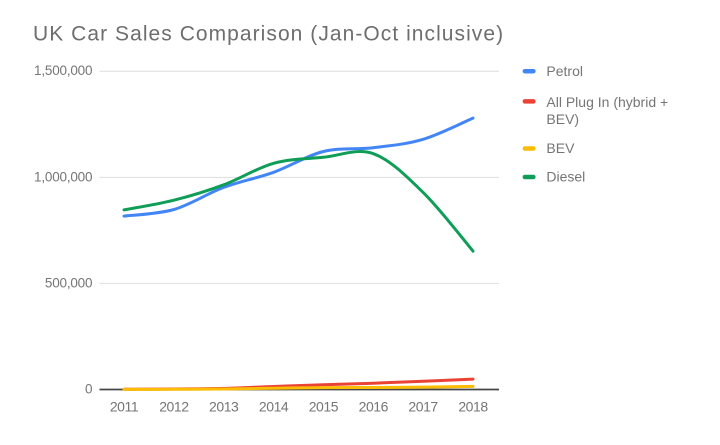  What do you see at coordinates (565, 177) in the screenshot?
I see `svg-text: Diesel` at bounding box center [565, 177].